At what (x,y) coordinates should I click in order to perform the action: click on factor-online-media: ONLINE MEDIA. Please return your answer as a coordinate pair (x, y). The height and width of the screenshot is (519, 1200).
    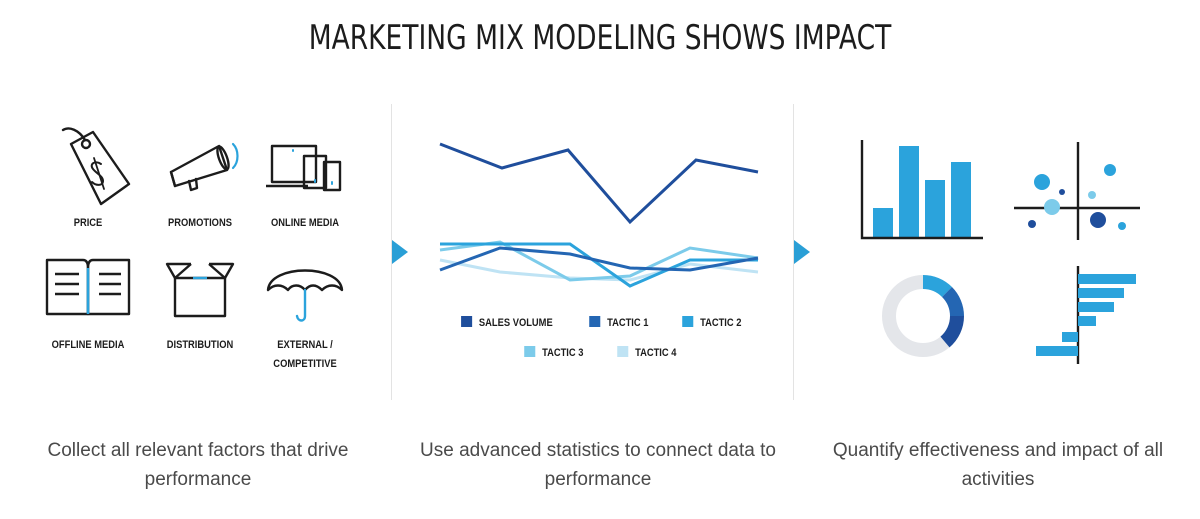
    Looking at the image, I should click on (305, 178).